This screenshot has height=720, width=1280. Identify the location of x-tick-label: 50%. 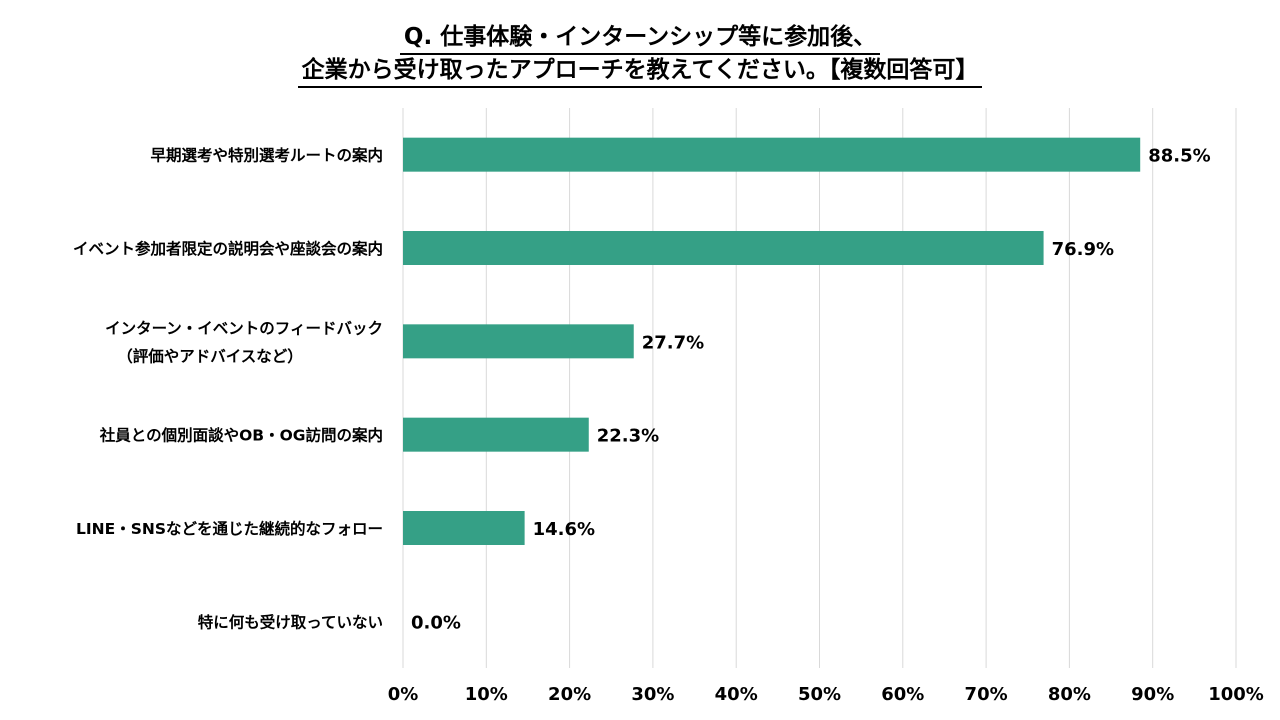
(819, 694).